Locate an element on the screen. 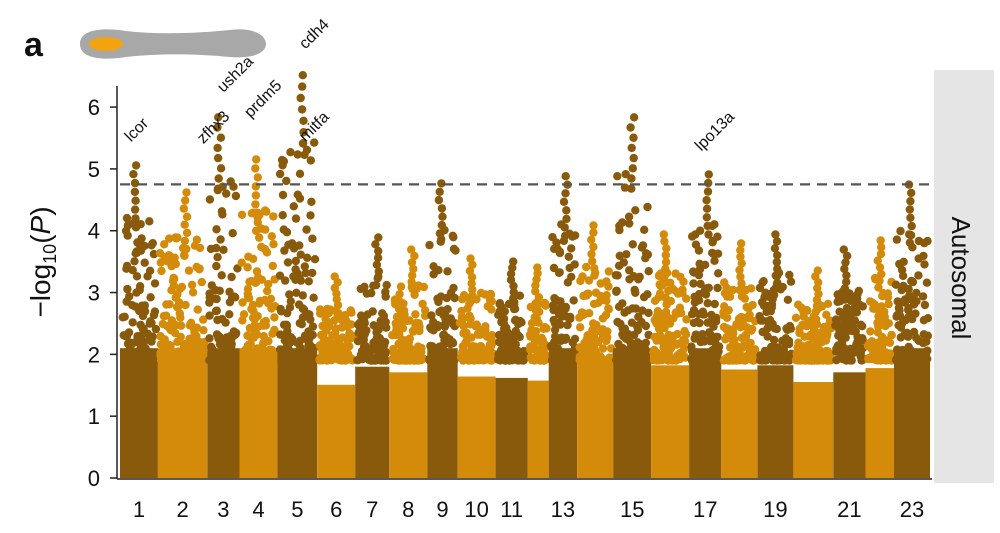 This screenshot has height=533, width=1000. chr-1-points is located at coordinates (139, 319).